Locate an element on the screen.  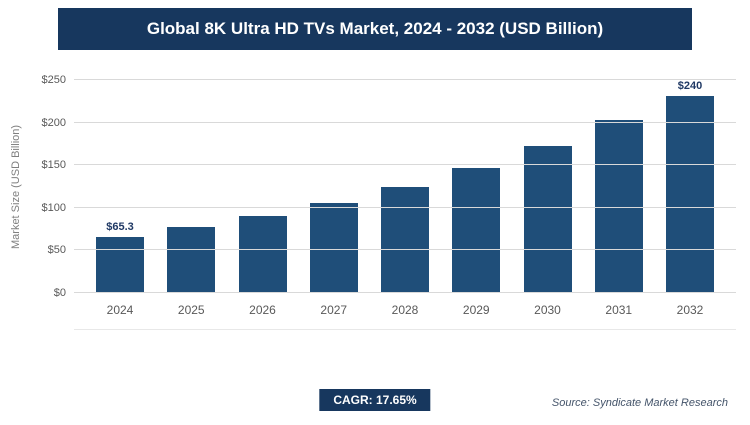
x-axis-label: 2024 is located at coordinates (120, 310).